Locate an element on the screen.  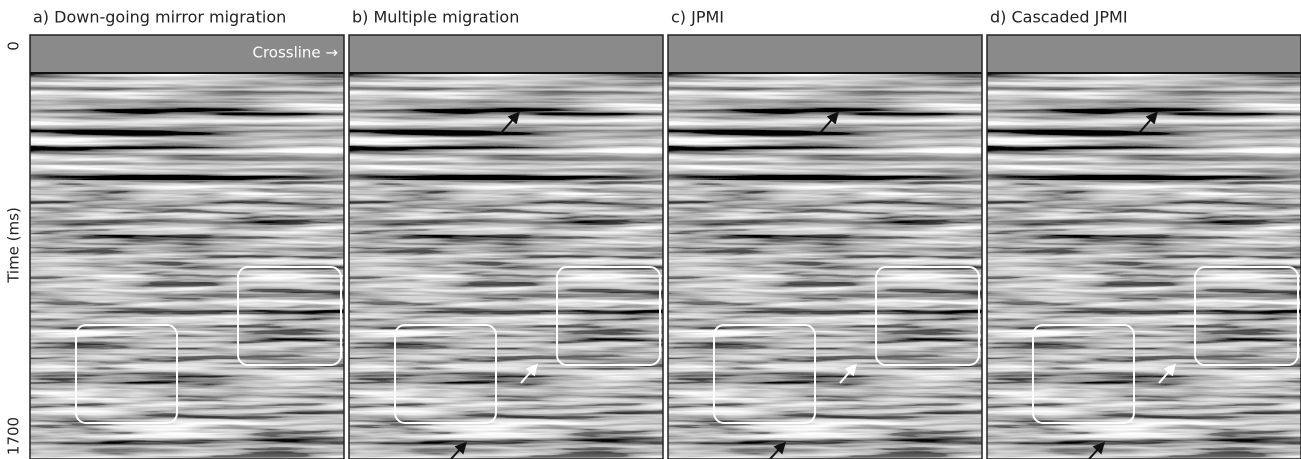
y-bottom-label: 1700 is located at coordinates (14, 436).